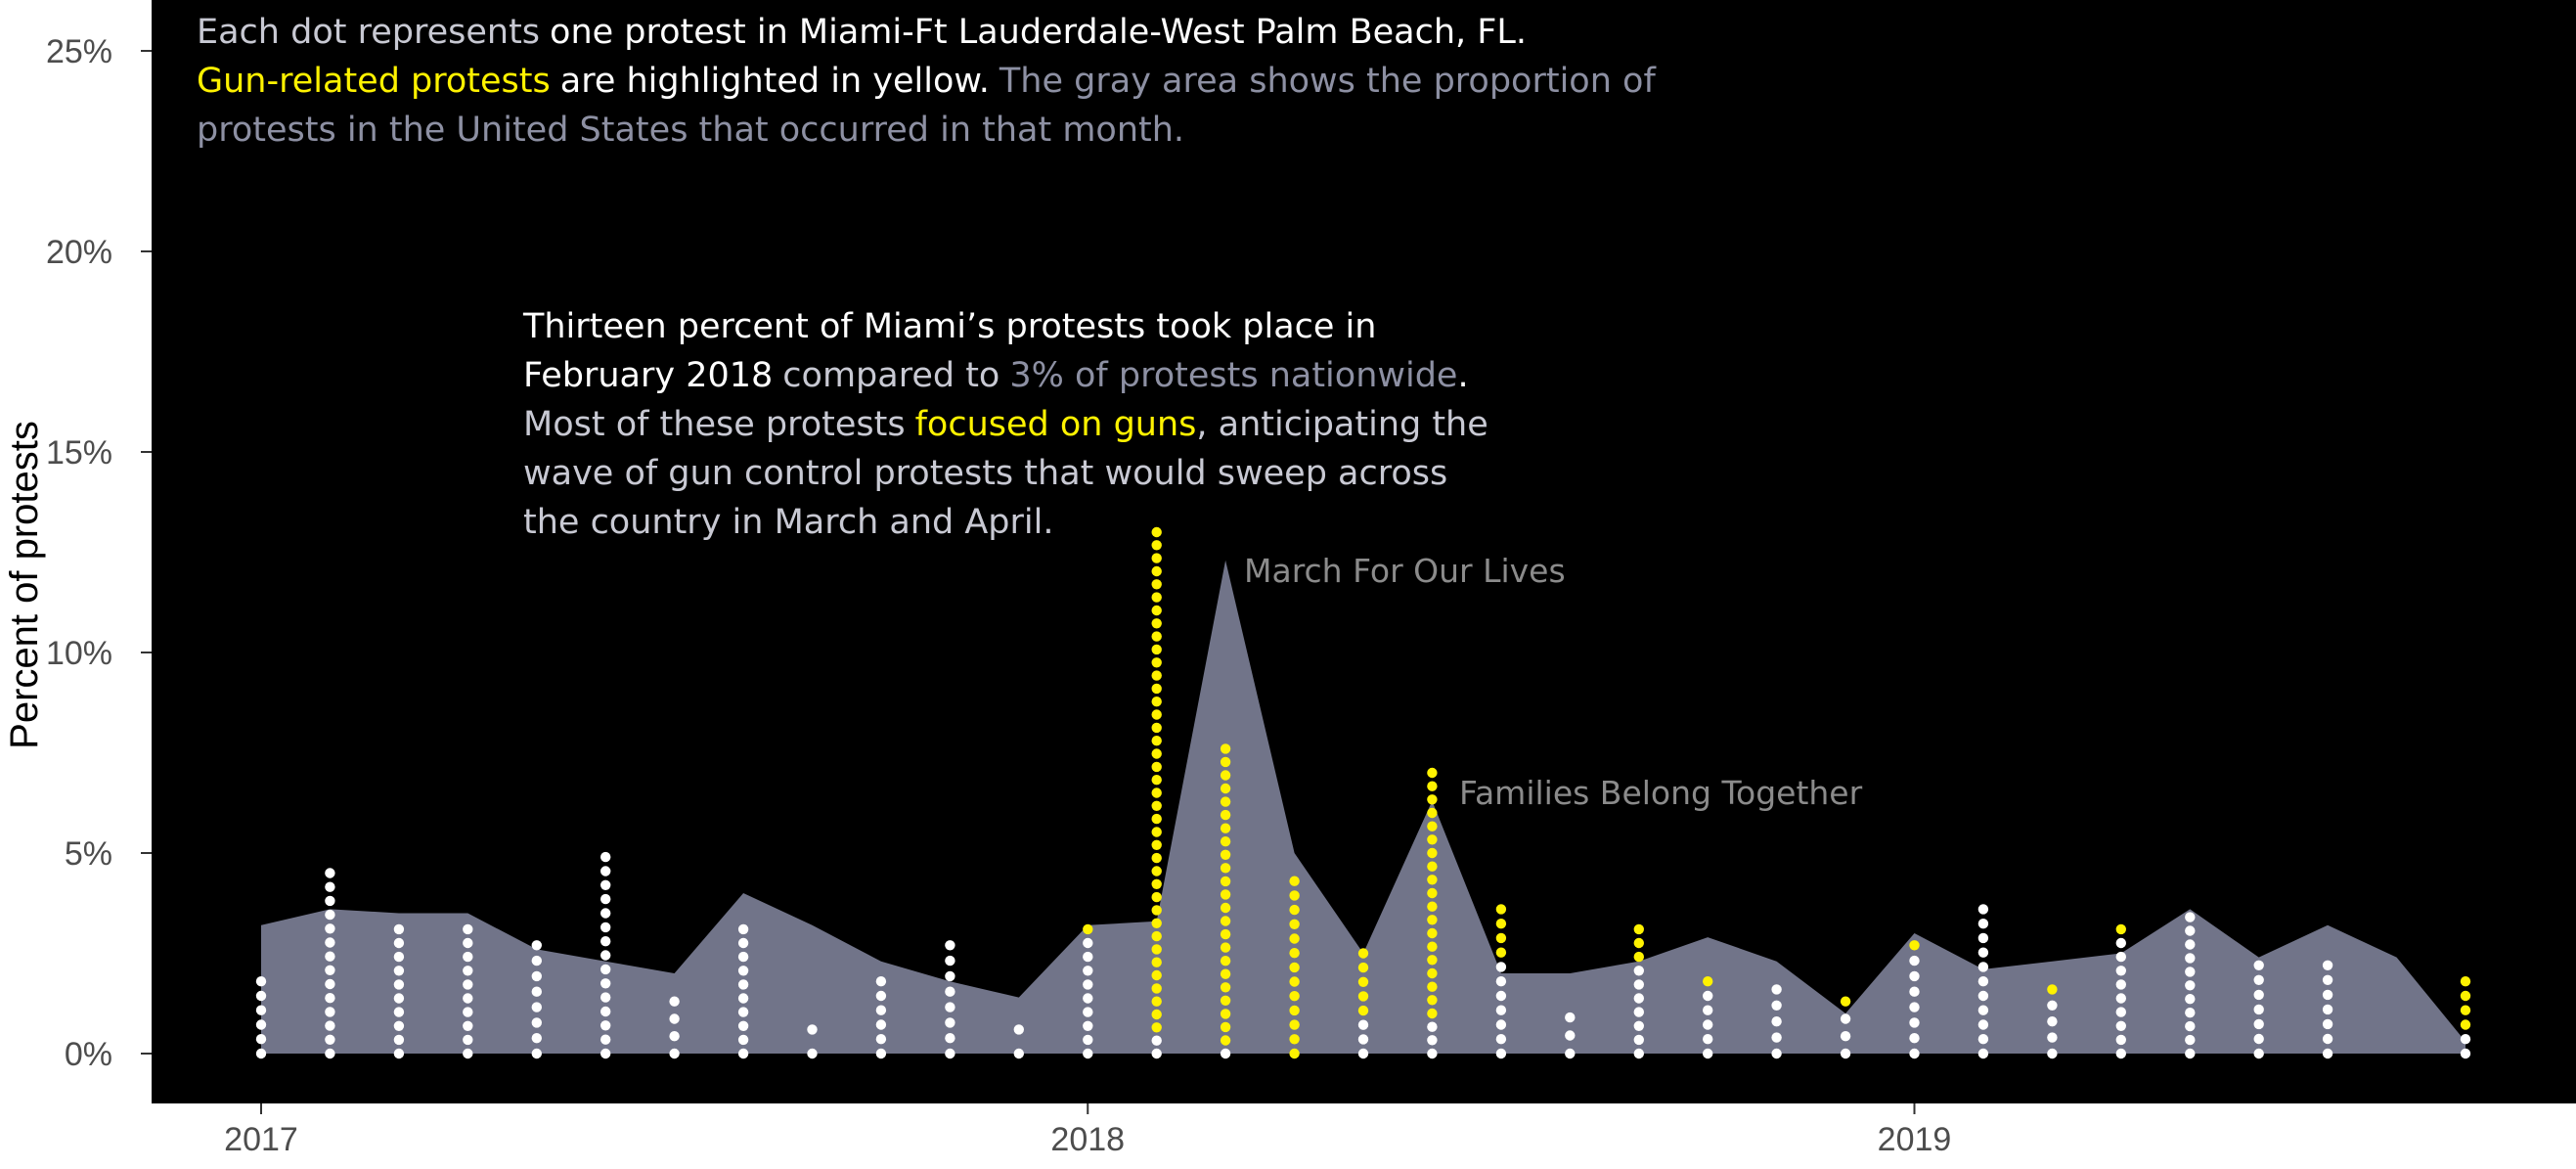 This screenshot has height=1169, width=2576. Describe the element at coordinates (1233, 375) in the screenshot. I see `feb-part-d: 3% of protests nationwide` at that location.